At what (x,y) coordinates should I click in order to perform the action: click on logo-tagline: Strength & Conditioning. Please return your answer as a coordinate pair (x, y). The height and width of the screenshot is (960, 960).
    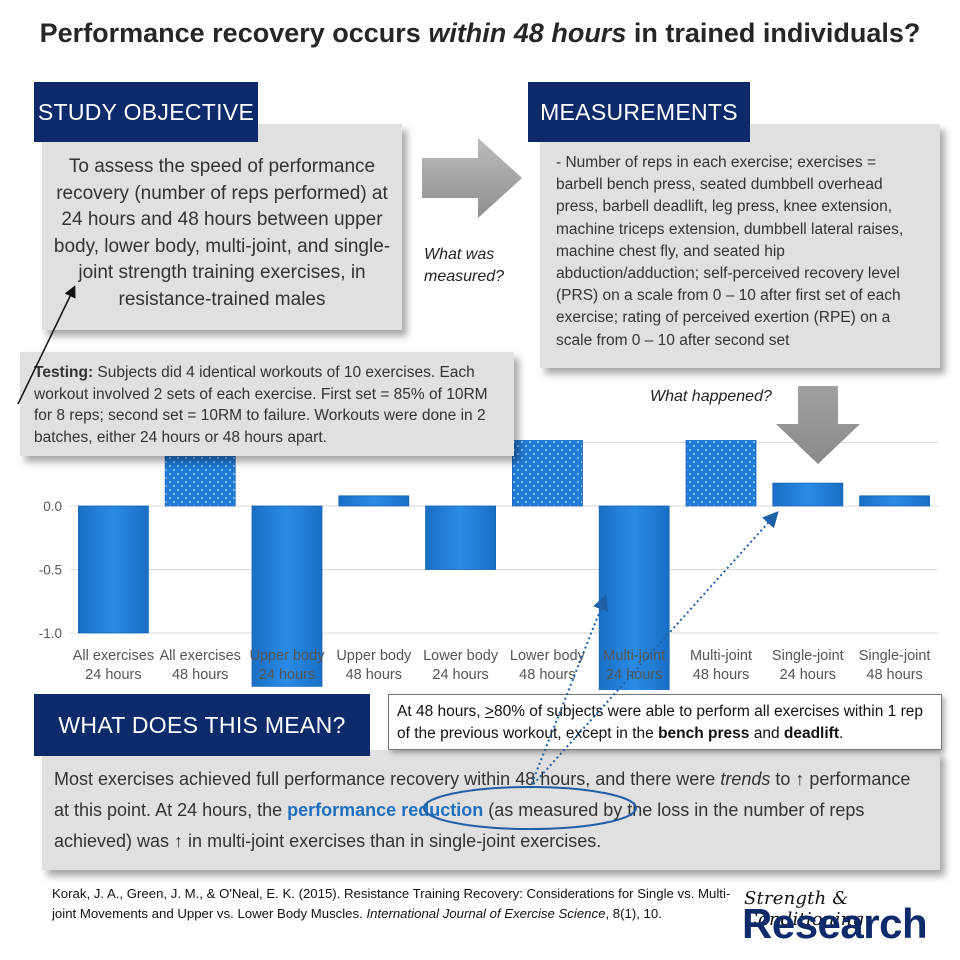
    Looking at the image, I should click on (804, 909).